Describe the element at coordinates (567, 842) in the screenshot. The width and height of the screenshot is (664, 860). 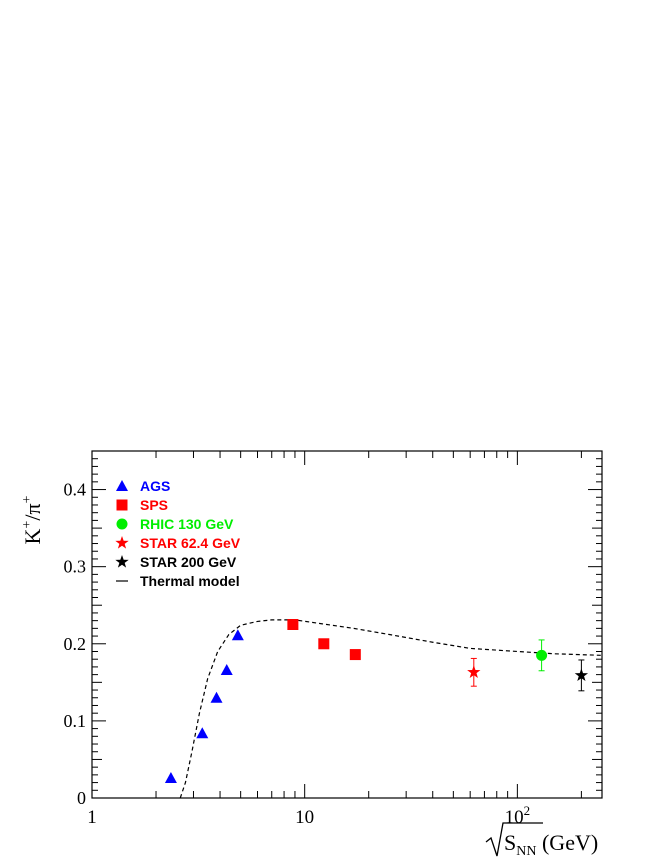
I see `x-axis-label-unit: (GeV)` at that location.